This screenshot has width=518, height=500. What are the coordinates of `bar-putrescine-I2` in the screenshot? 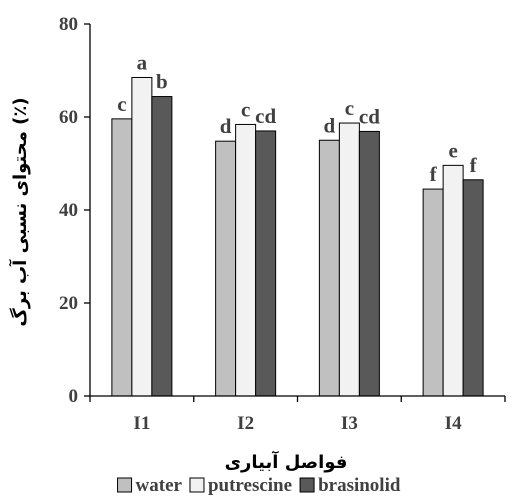 It's located at (246, 260).